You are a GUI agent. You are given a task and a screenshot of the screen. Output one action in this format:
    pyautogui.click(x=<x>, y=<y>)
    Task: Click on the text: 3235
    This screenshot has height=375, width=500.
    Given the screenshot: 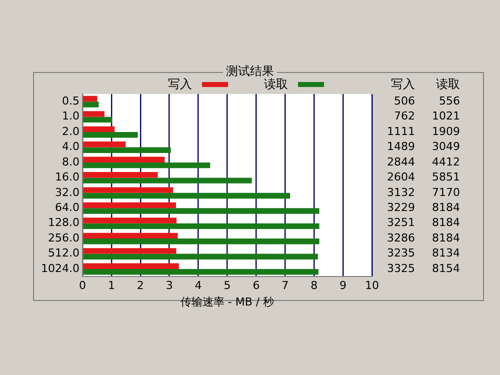 What is the action you would take?
    pyautogui.click(x=401, y=253)
    